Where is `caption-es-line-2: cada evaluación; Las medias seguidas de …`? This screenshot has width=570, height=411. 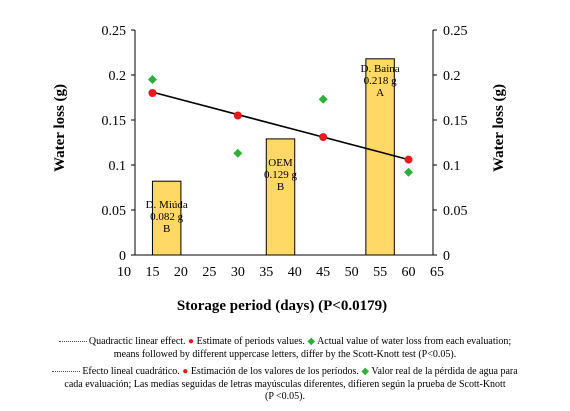 caption-es-line-2: cada evaluación; Las medias seguidas de … is located at coordinates (285, 384).